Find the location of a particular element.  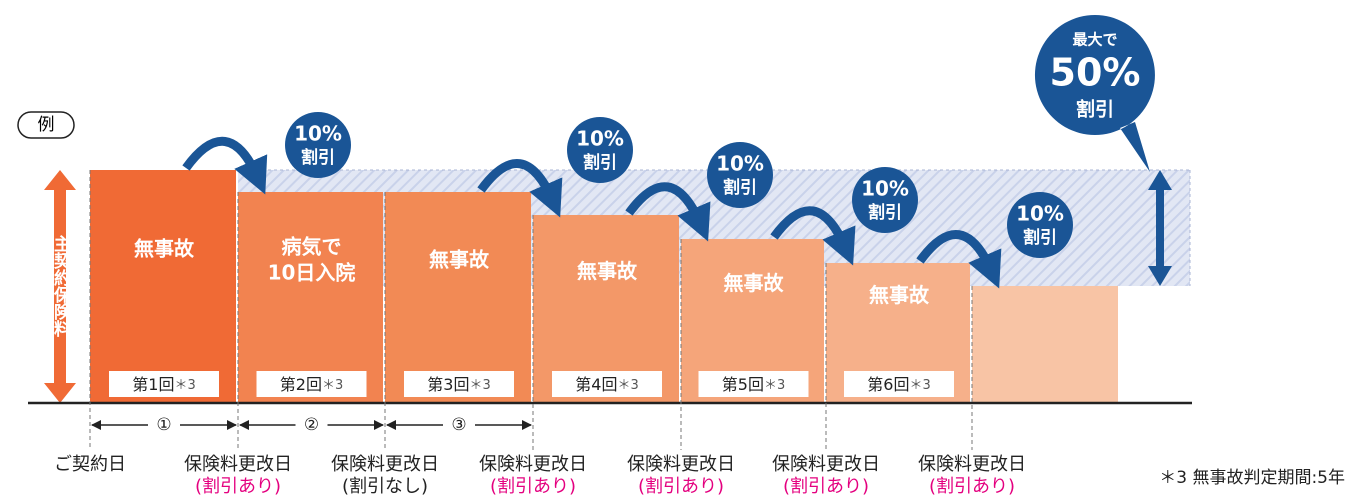

round: 第2回 is located at coordinates (301, 384).